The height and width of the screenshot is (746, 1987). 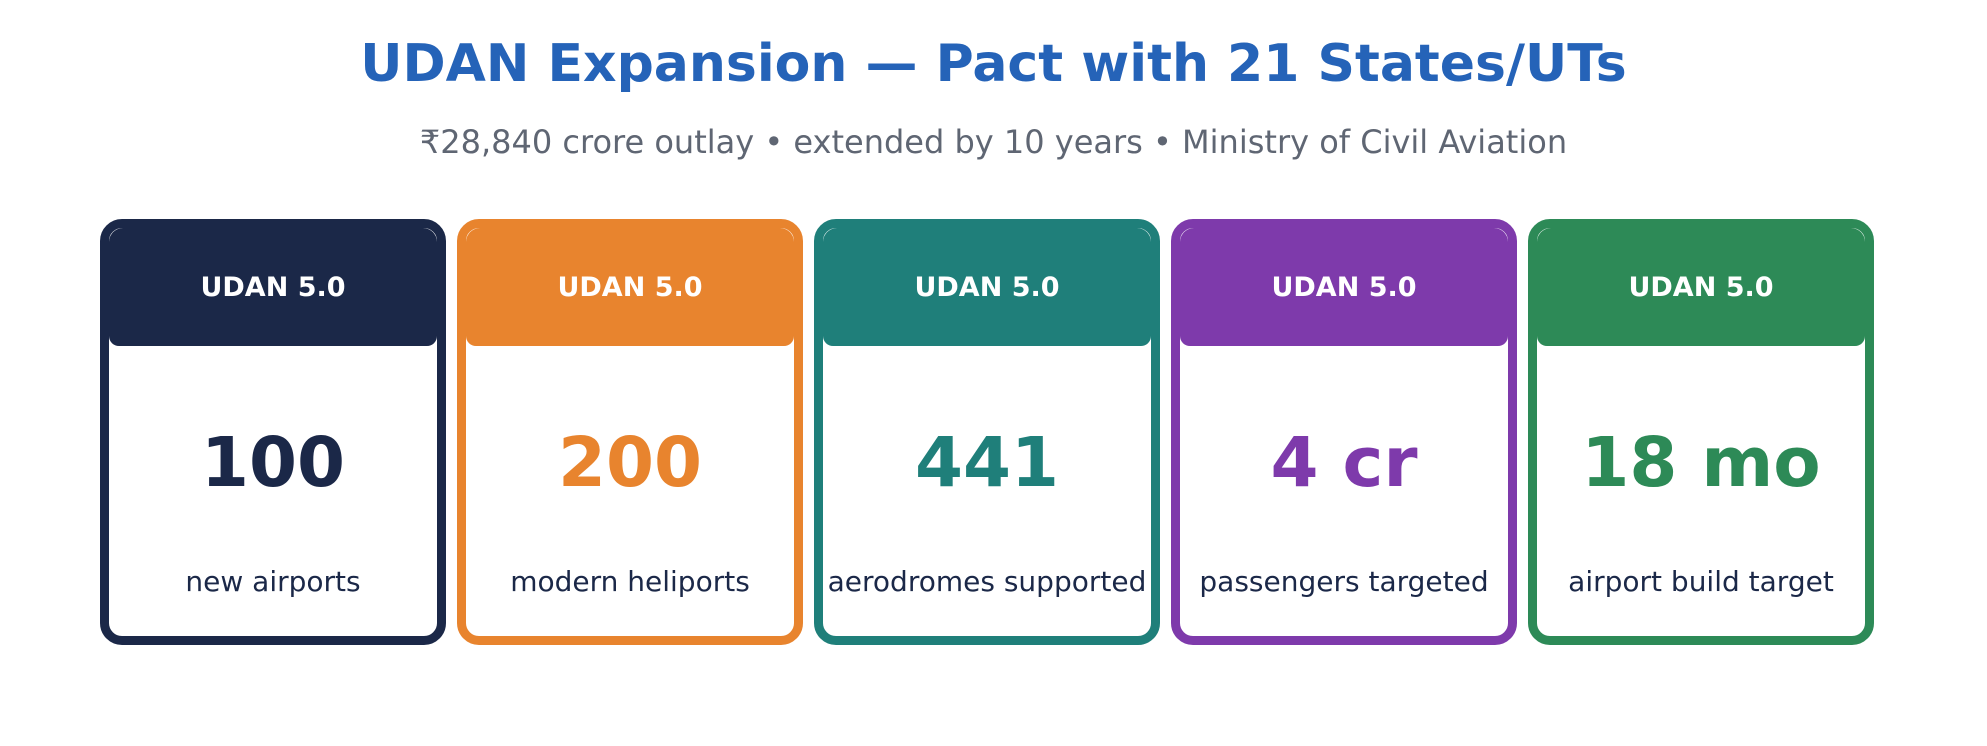 I want to click on card-label: new airports, so click(x=273, y=581).